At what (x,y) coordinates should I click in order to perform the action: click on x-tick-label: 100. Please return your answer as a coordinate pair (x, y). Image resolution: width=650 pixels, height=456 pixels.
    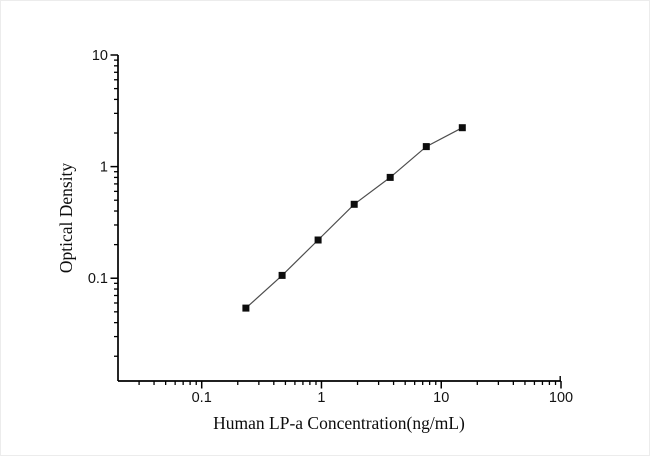
    Looking at the image, I should click on (561, 398).